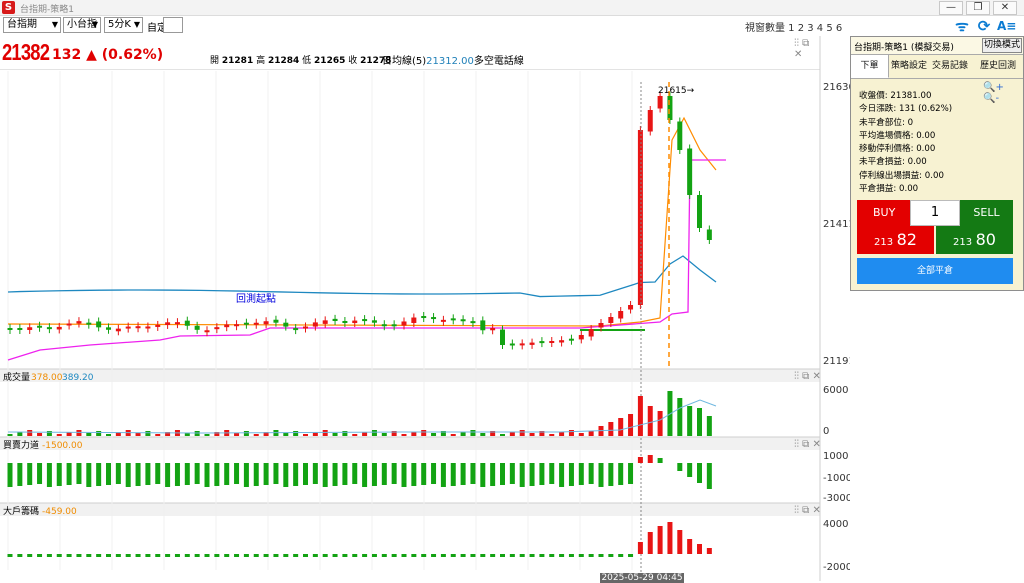 The width and height of the screenshot is (1024, 583). Describe the element at coordinates (993, 93) in the screenshot. I see `zoom-icon: 🔍+ 🔍-` at that location.